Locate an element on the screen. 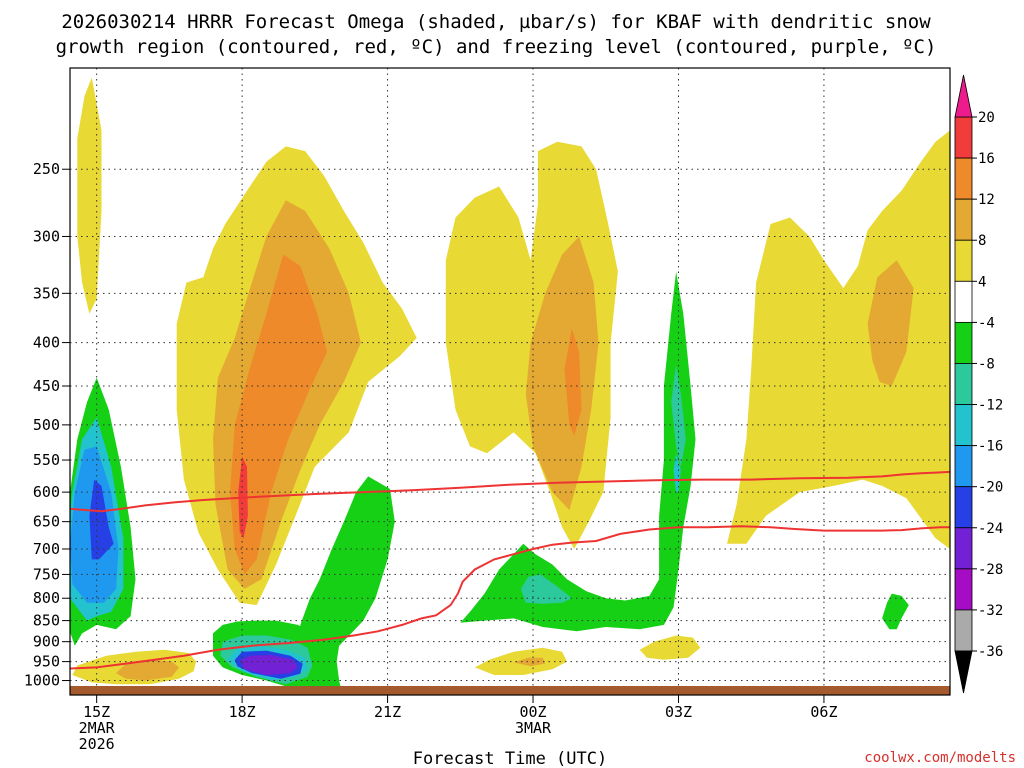 Image resolution: width=1024 pixels, height=768 pixels. colorbar-bin--8-to--4 is located at coordinates (963, 342).